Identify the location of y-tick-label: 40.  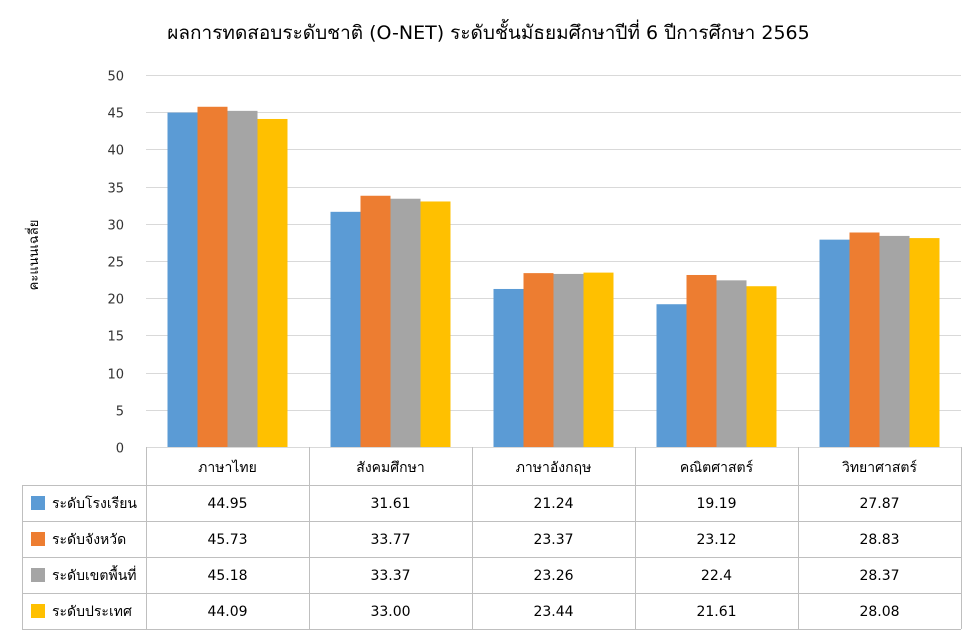
(115, 151).